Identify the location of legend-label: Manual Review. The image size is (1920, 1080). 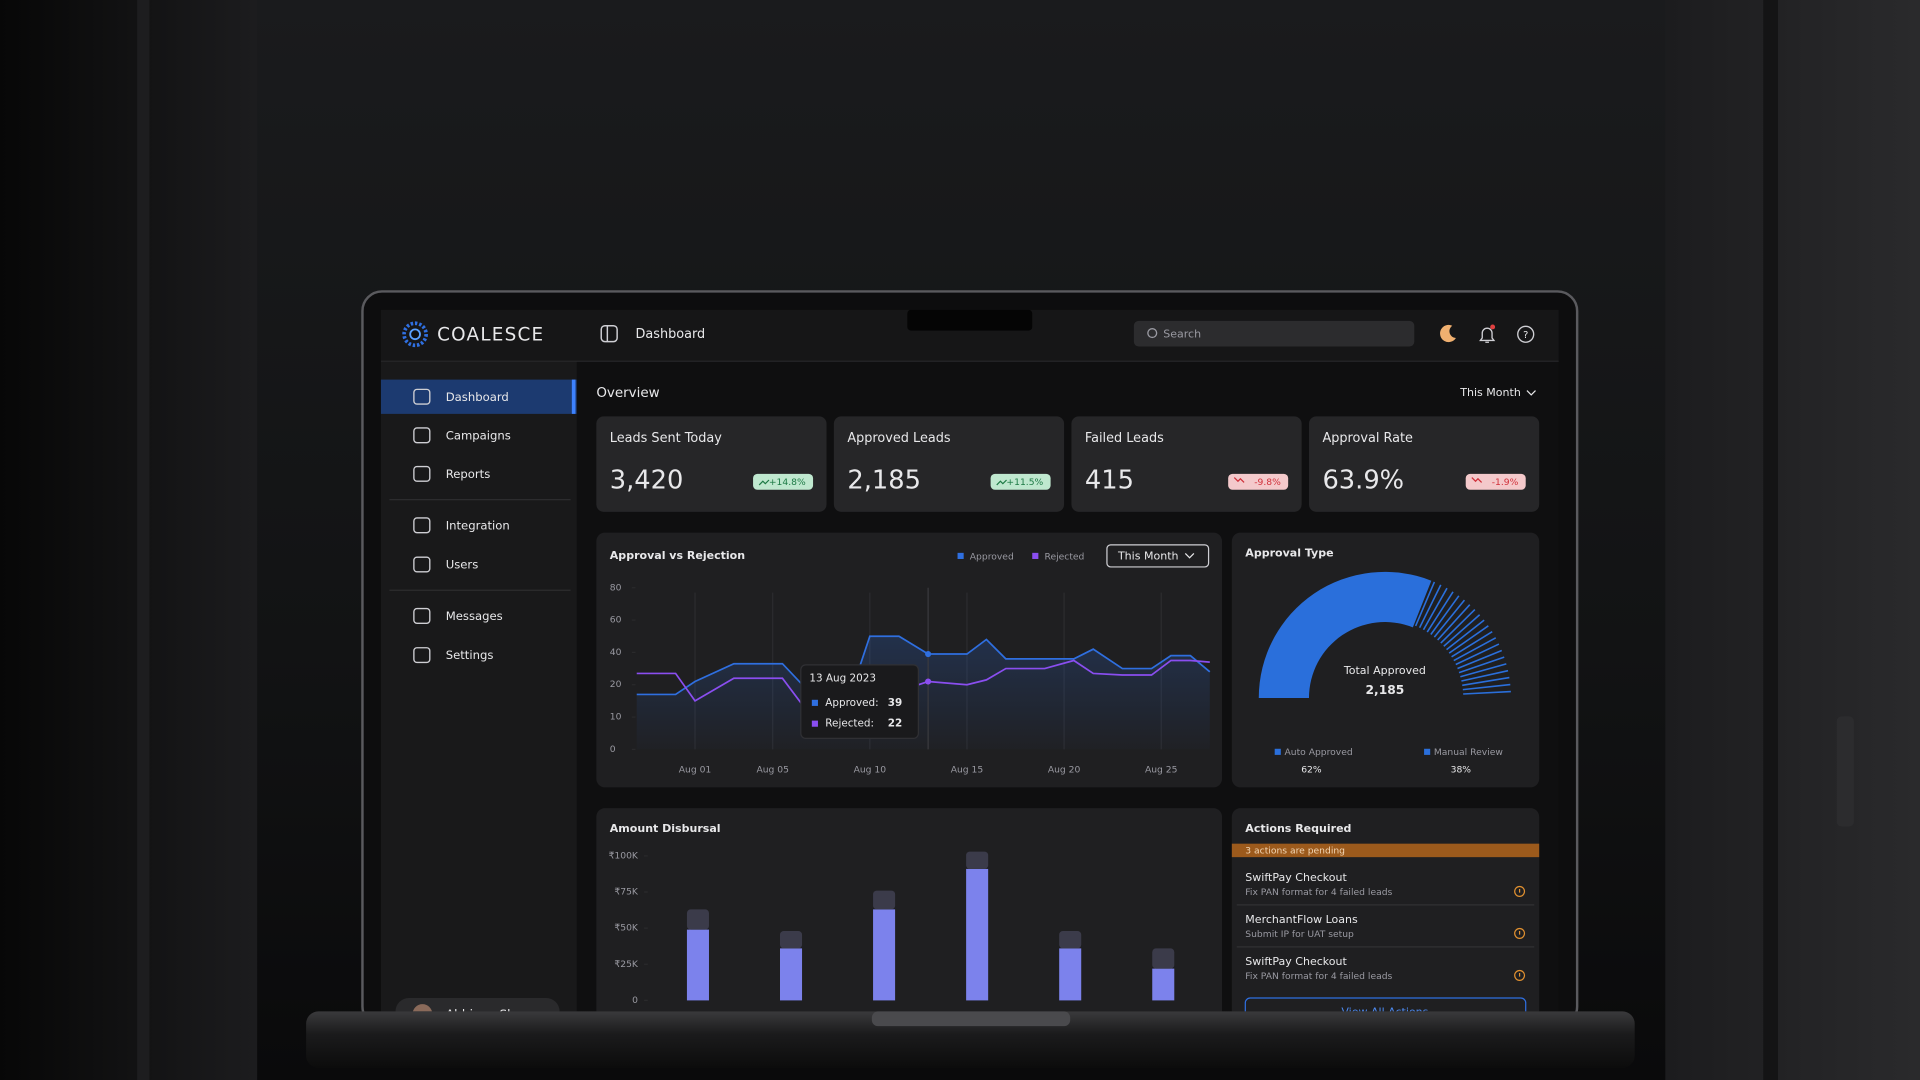
(1468, 752).